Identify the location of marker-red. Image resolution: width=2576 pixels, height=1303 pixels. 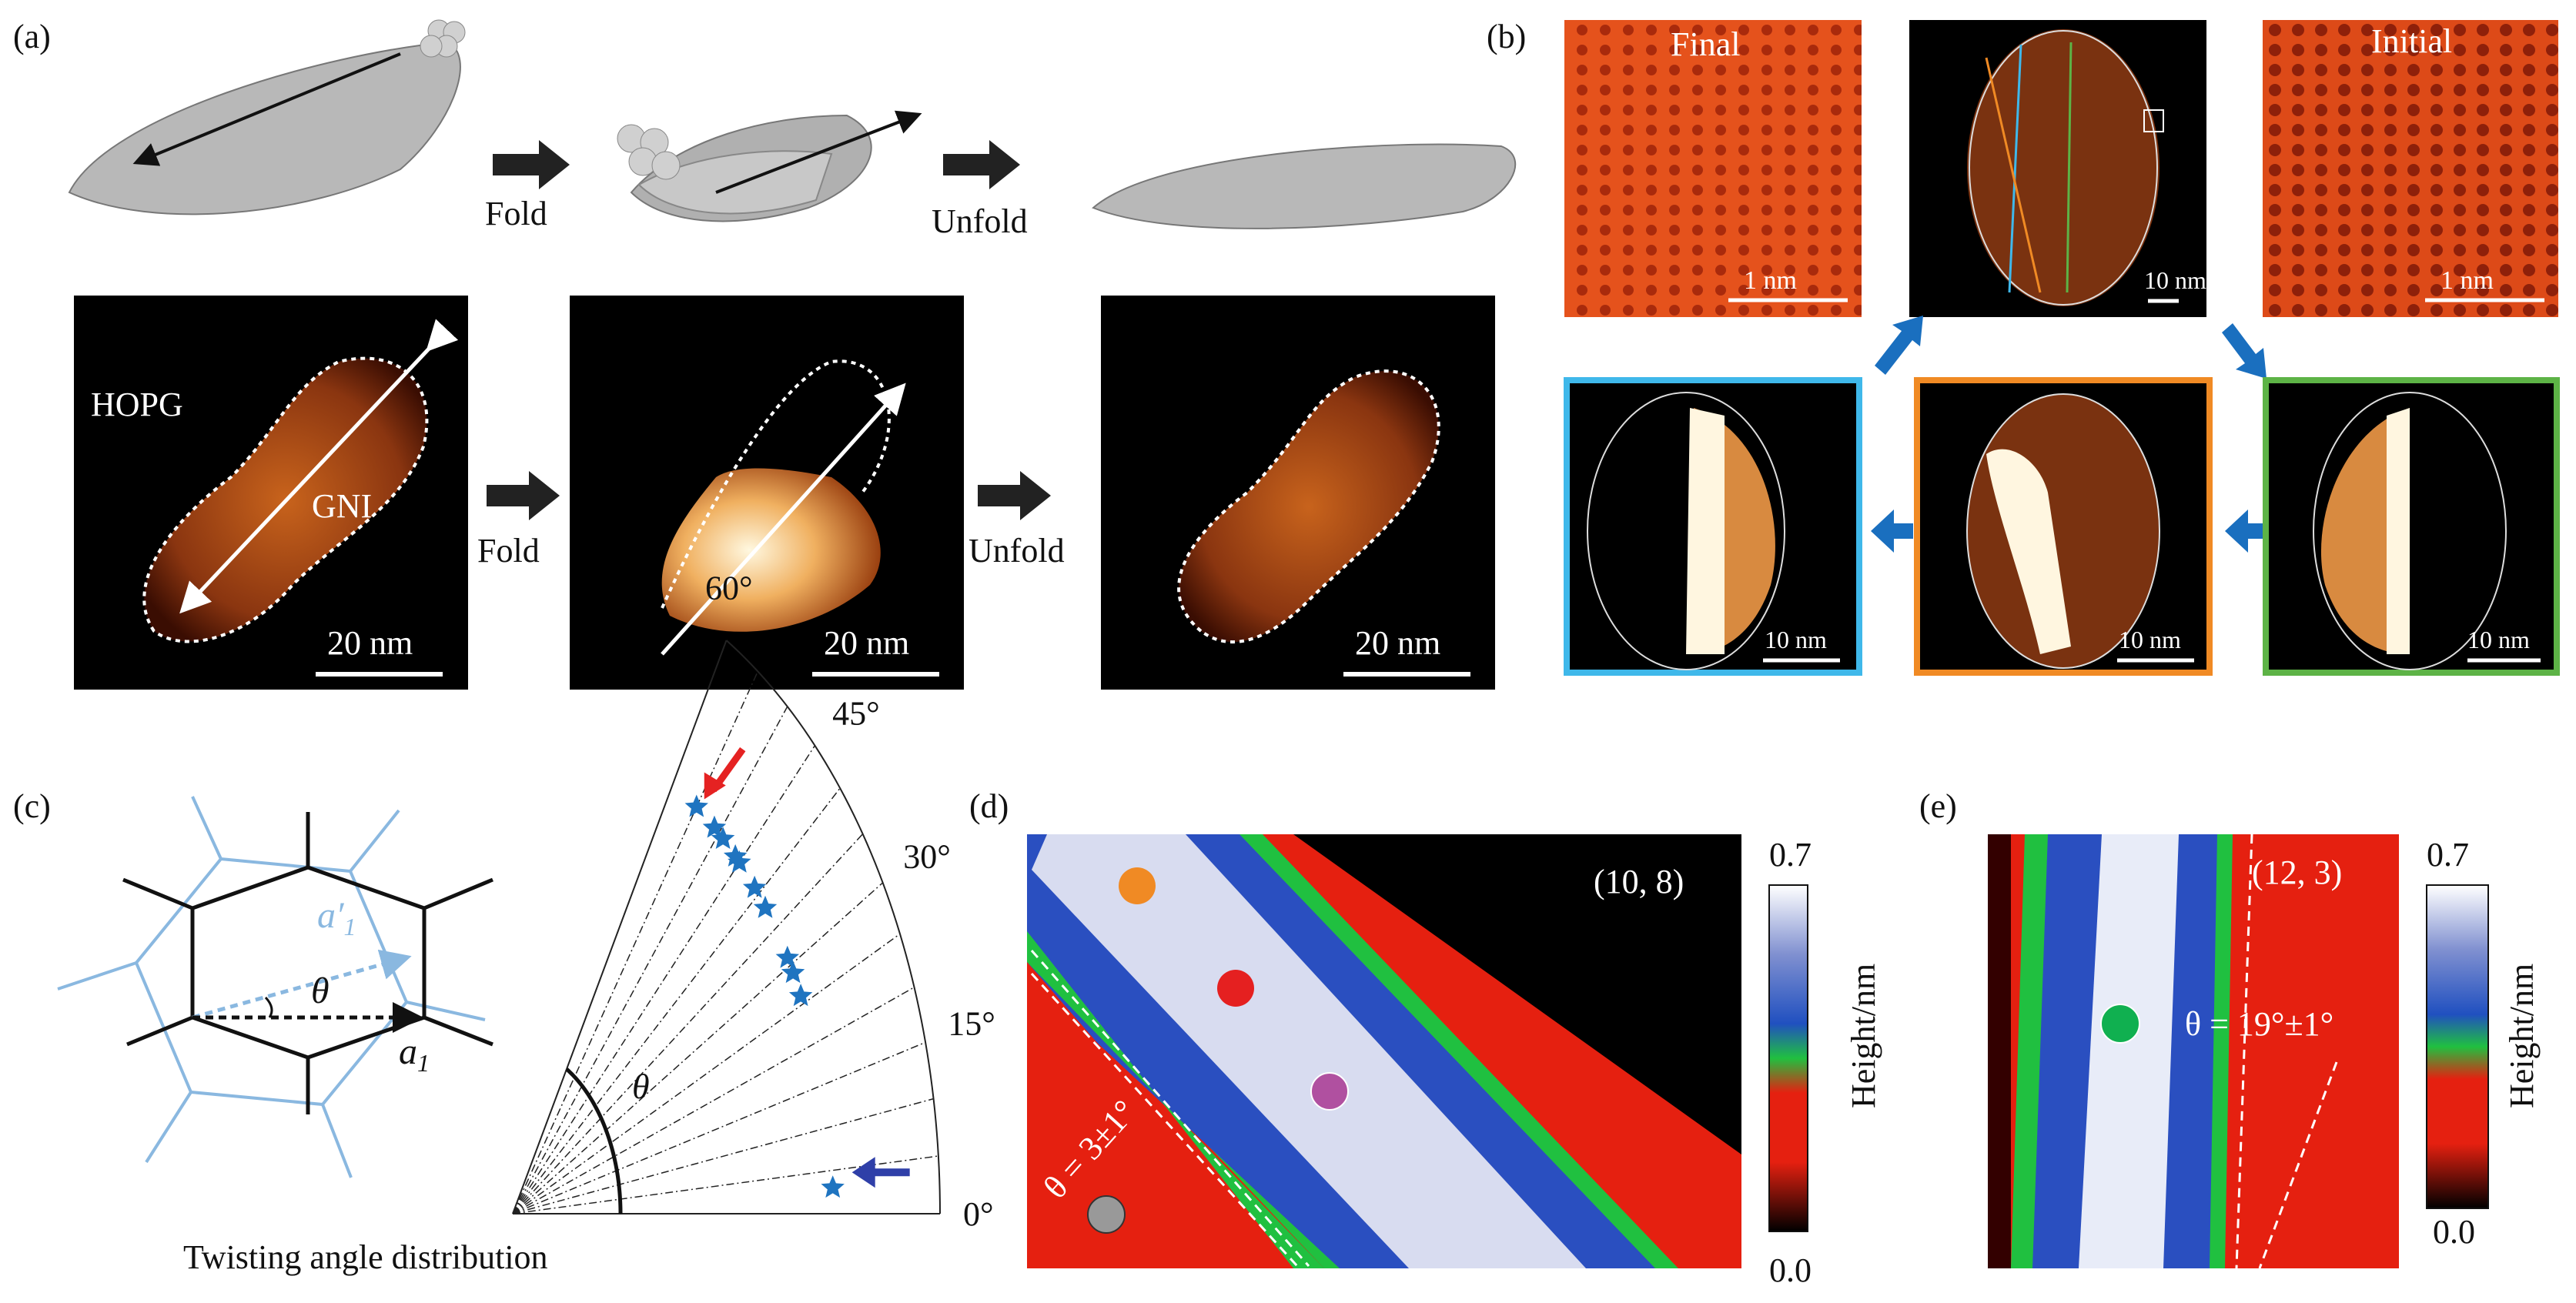
(1236, 988).